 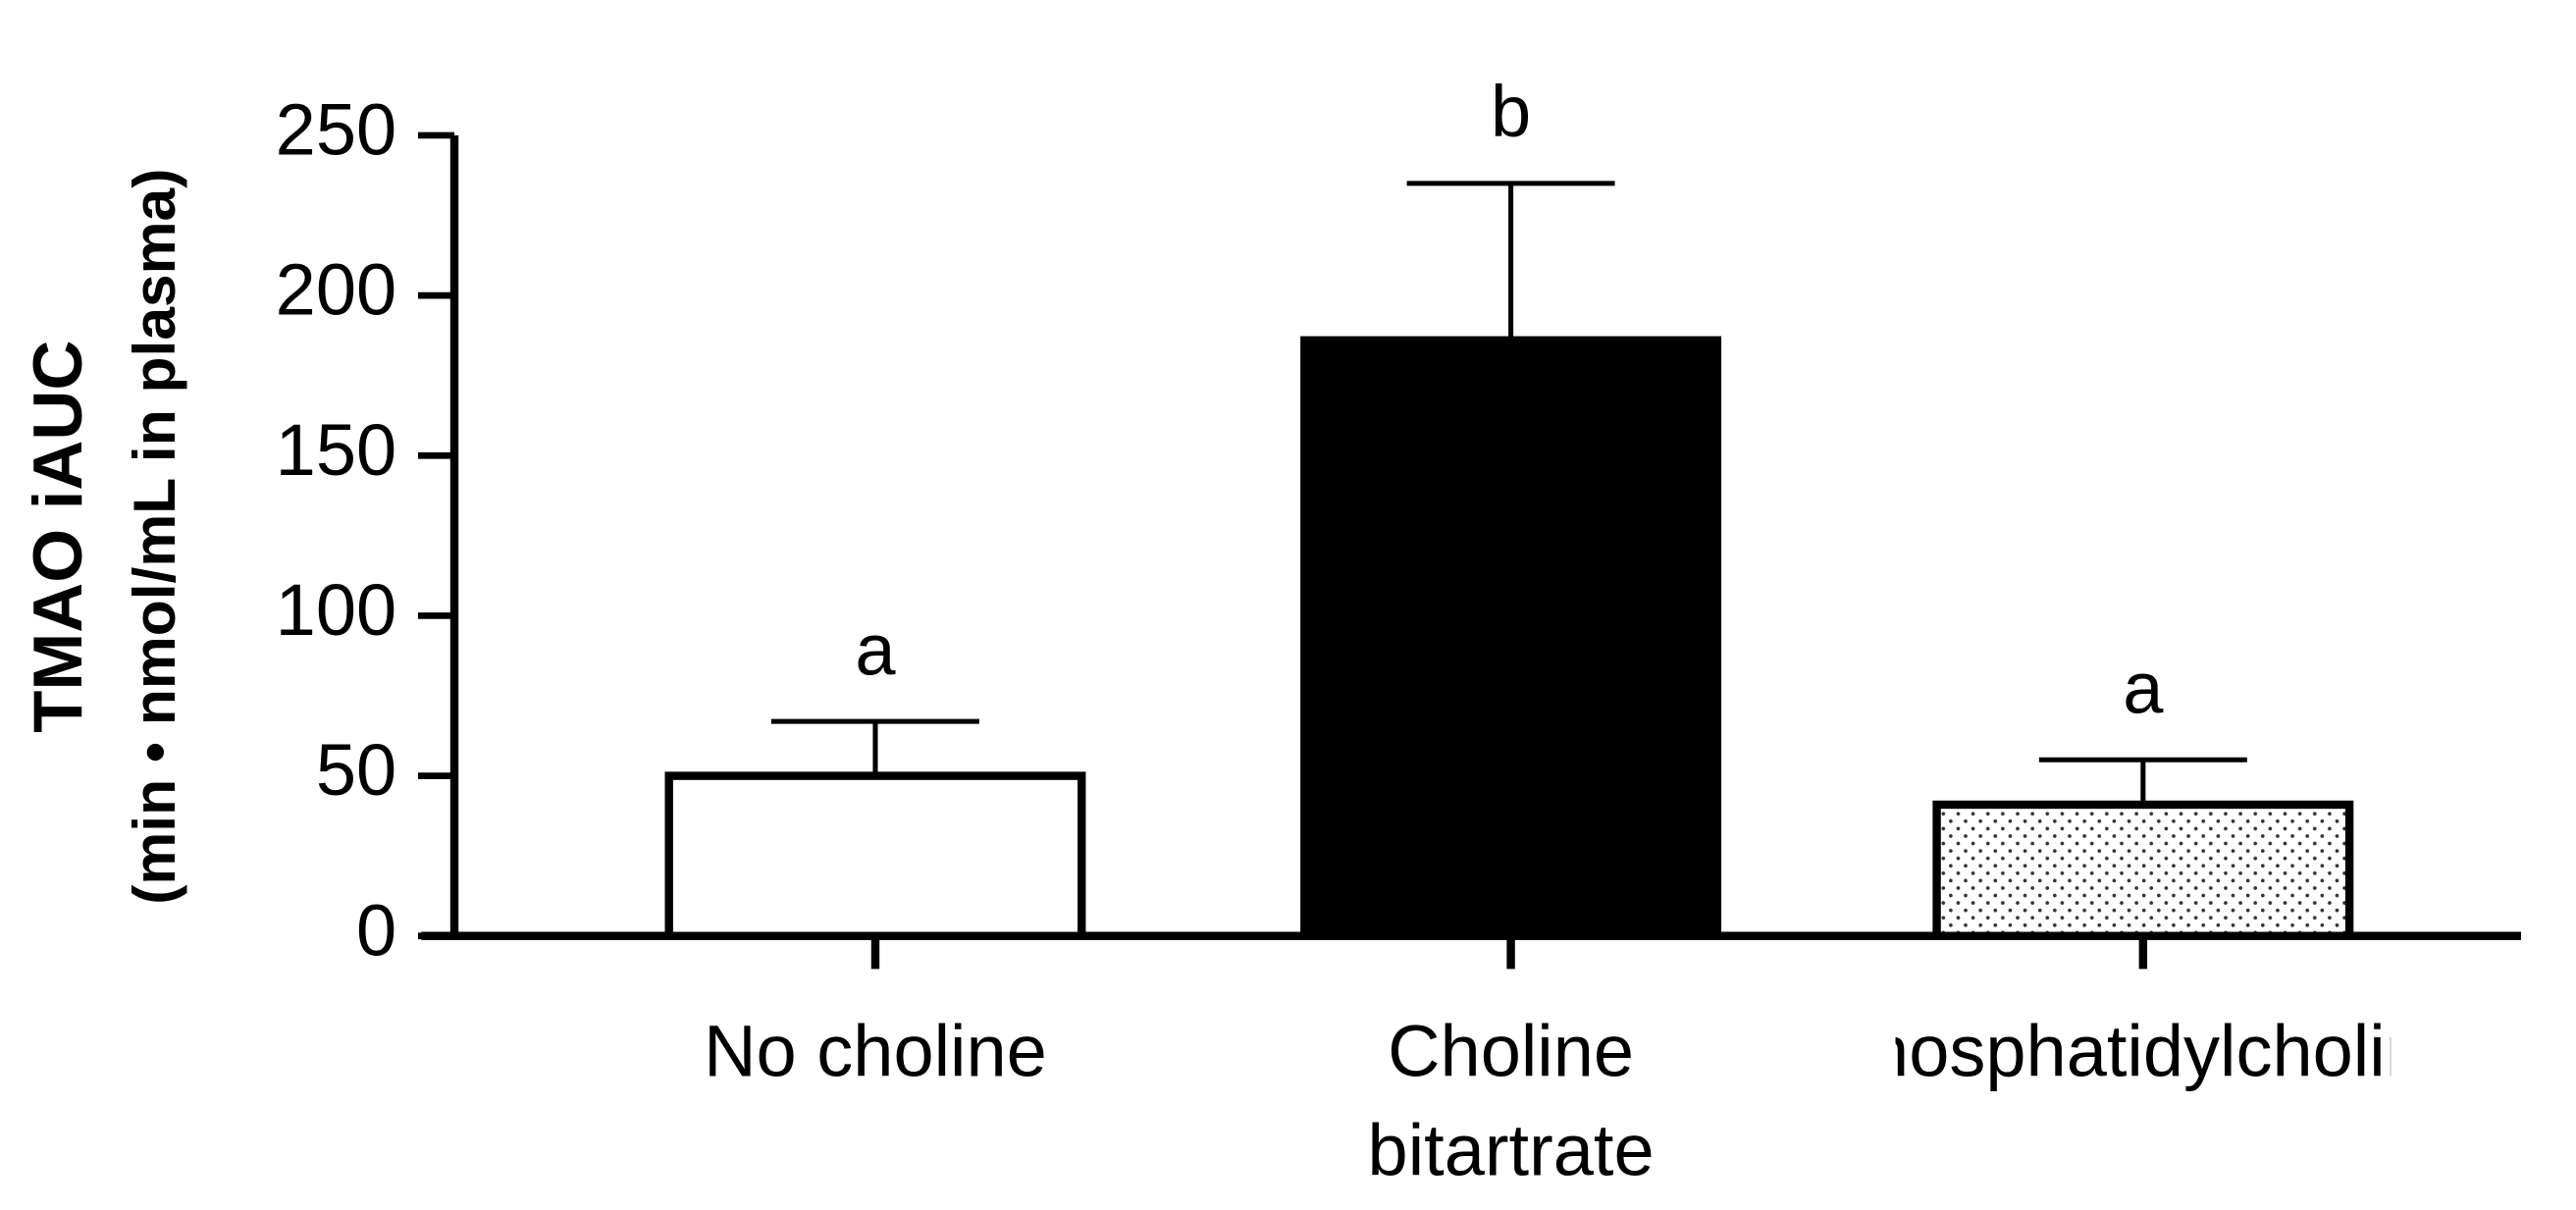 I want to click on y-tick-label: 150, so click(x=336, y=450).